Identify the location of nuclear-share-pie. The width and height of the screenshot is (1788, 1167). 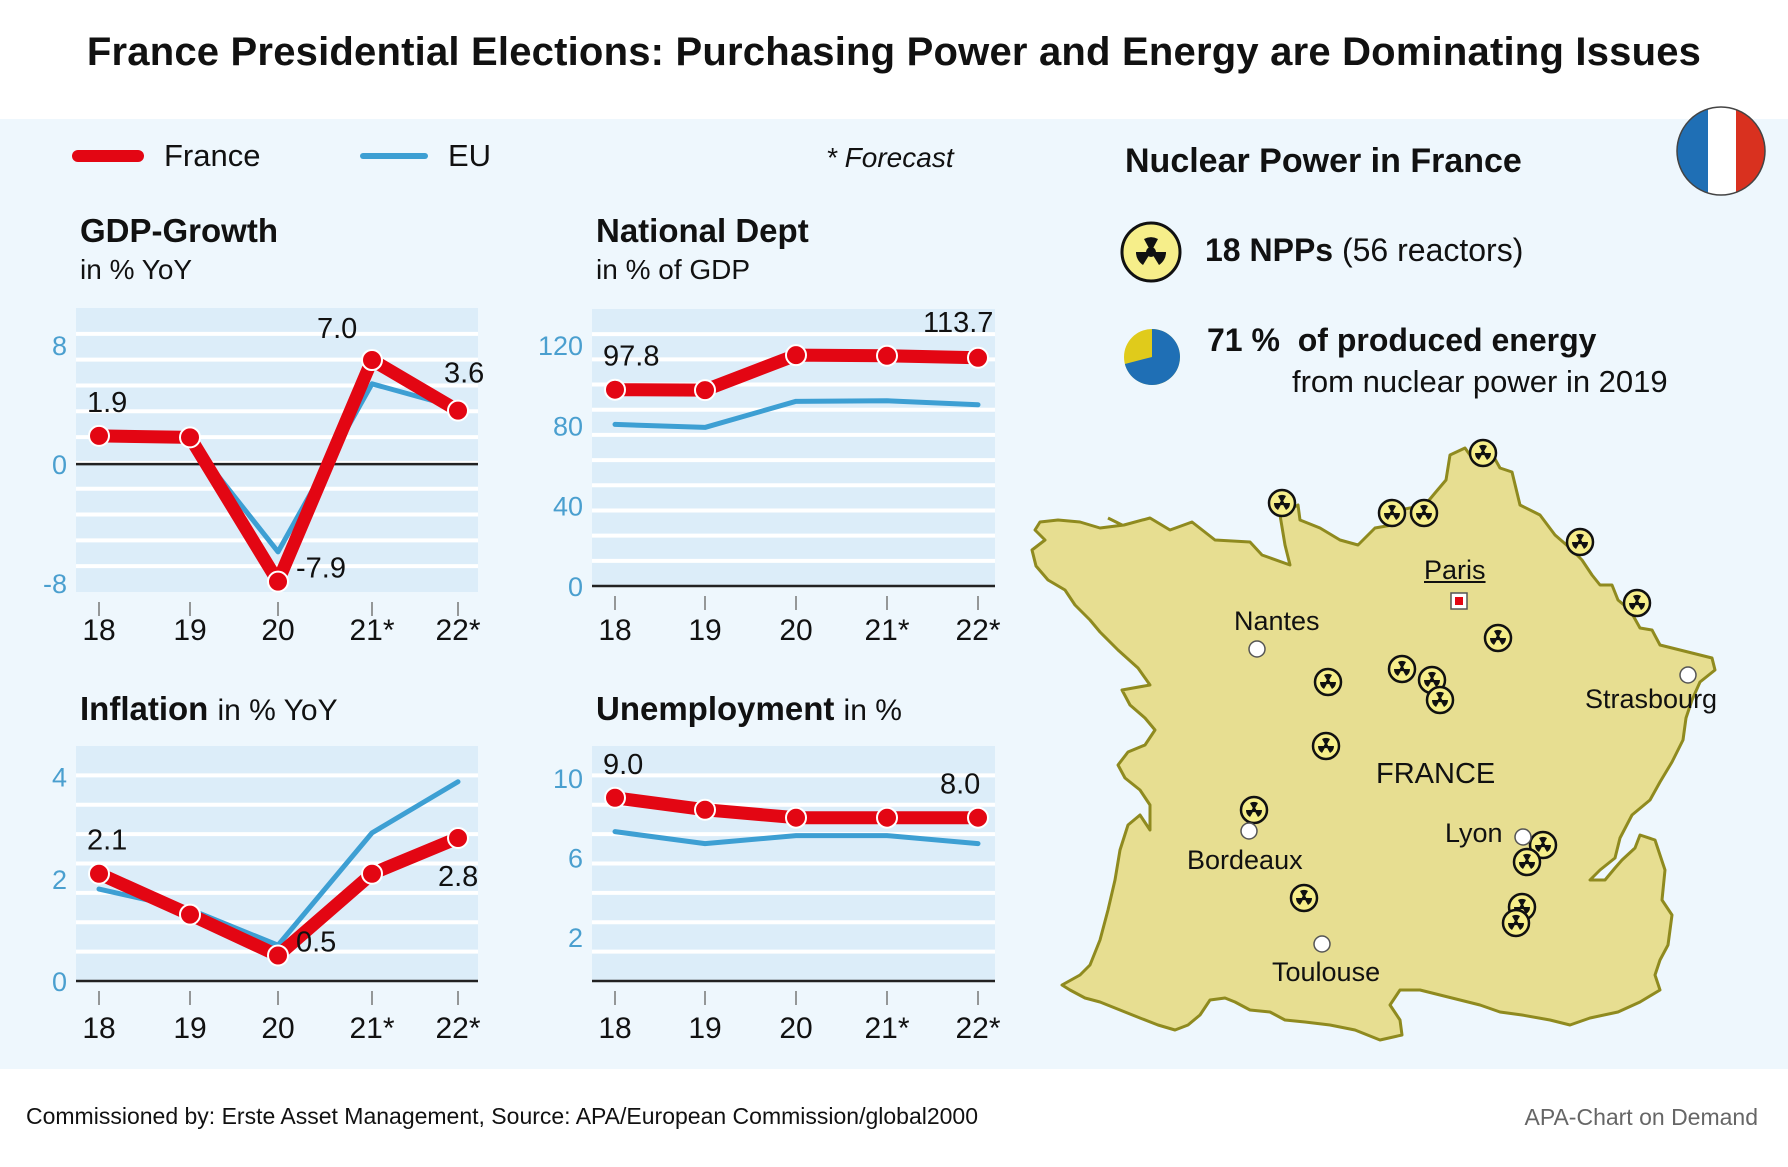
(1152, 357).